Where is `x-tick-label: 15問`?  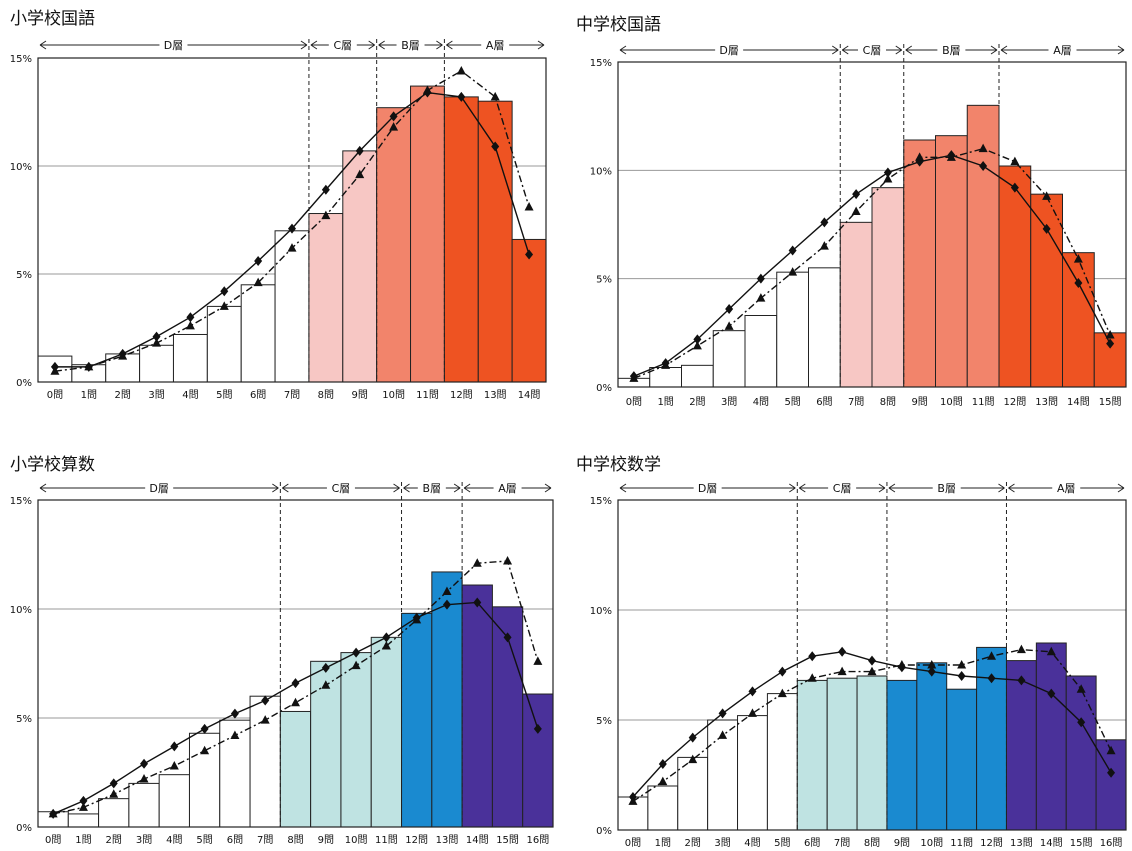 x-tick-label: 15問 is located at coordinates (1110, 402).